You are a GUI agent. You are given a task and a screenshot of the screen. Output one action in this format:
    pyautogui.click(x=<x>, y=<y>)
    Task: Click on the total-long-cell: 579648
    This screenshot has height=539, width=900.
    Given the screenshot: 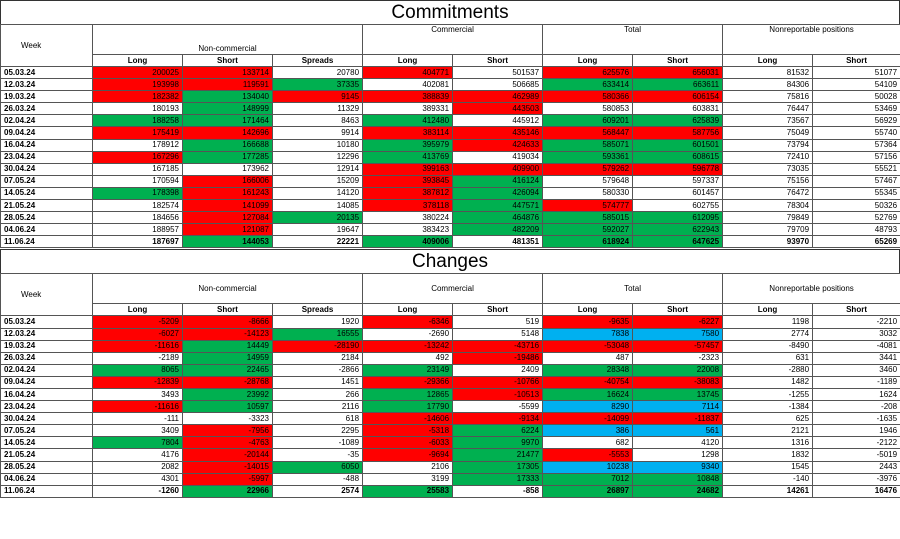 What is the action you would take?
    pyautogui.click(x=588, y=181)
    